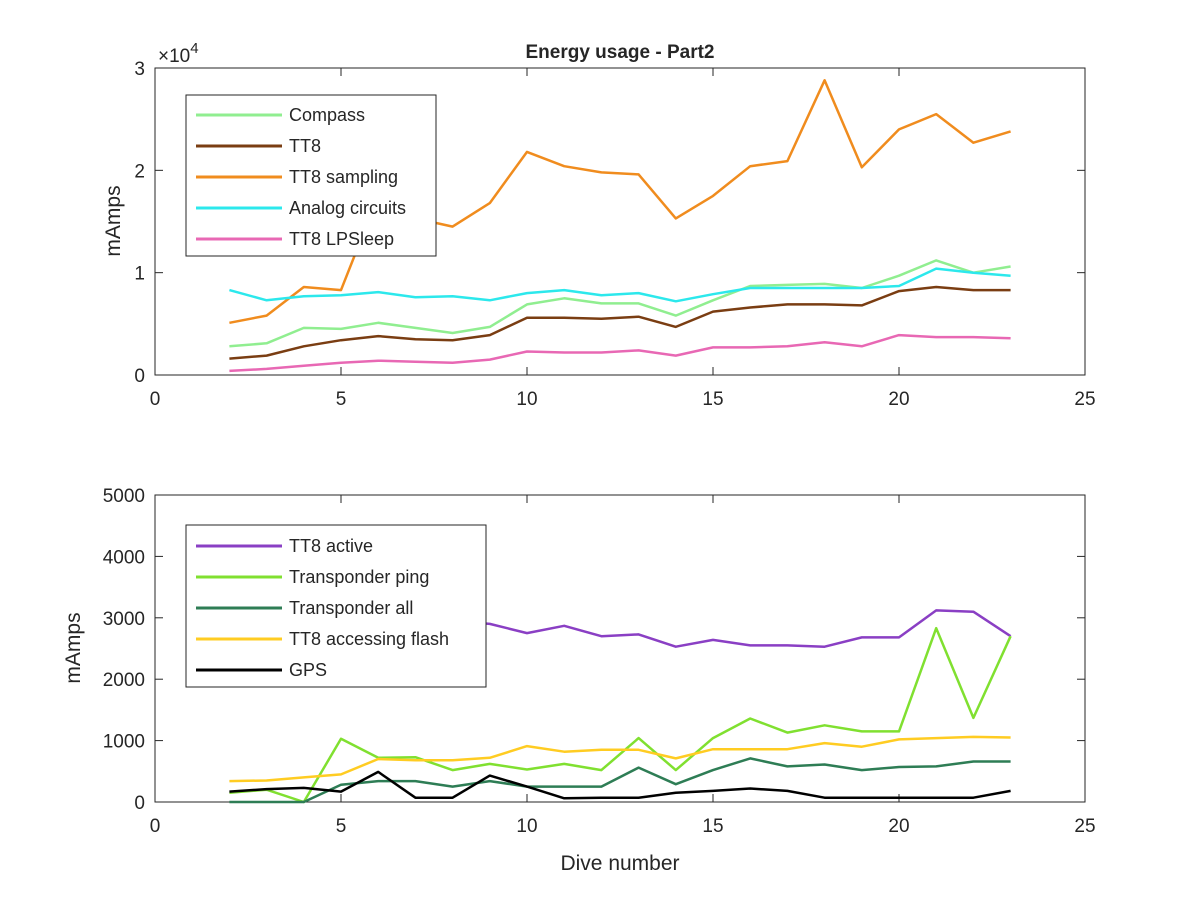 The width and height of the screenshot is (1200, 900). What do you see at coordinates (712, 826) in the screenshot?
I see `bottom-x-tick-label: 15` at bounding box center [712, 826].